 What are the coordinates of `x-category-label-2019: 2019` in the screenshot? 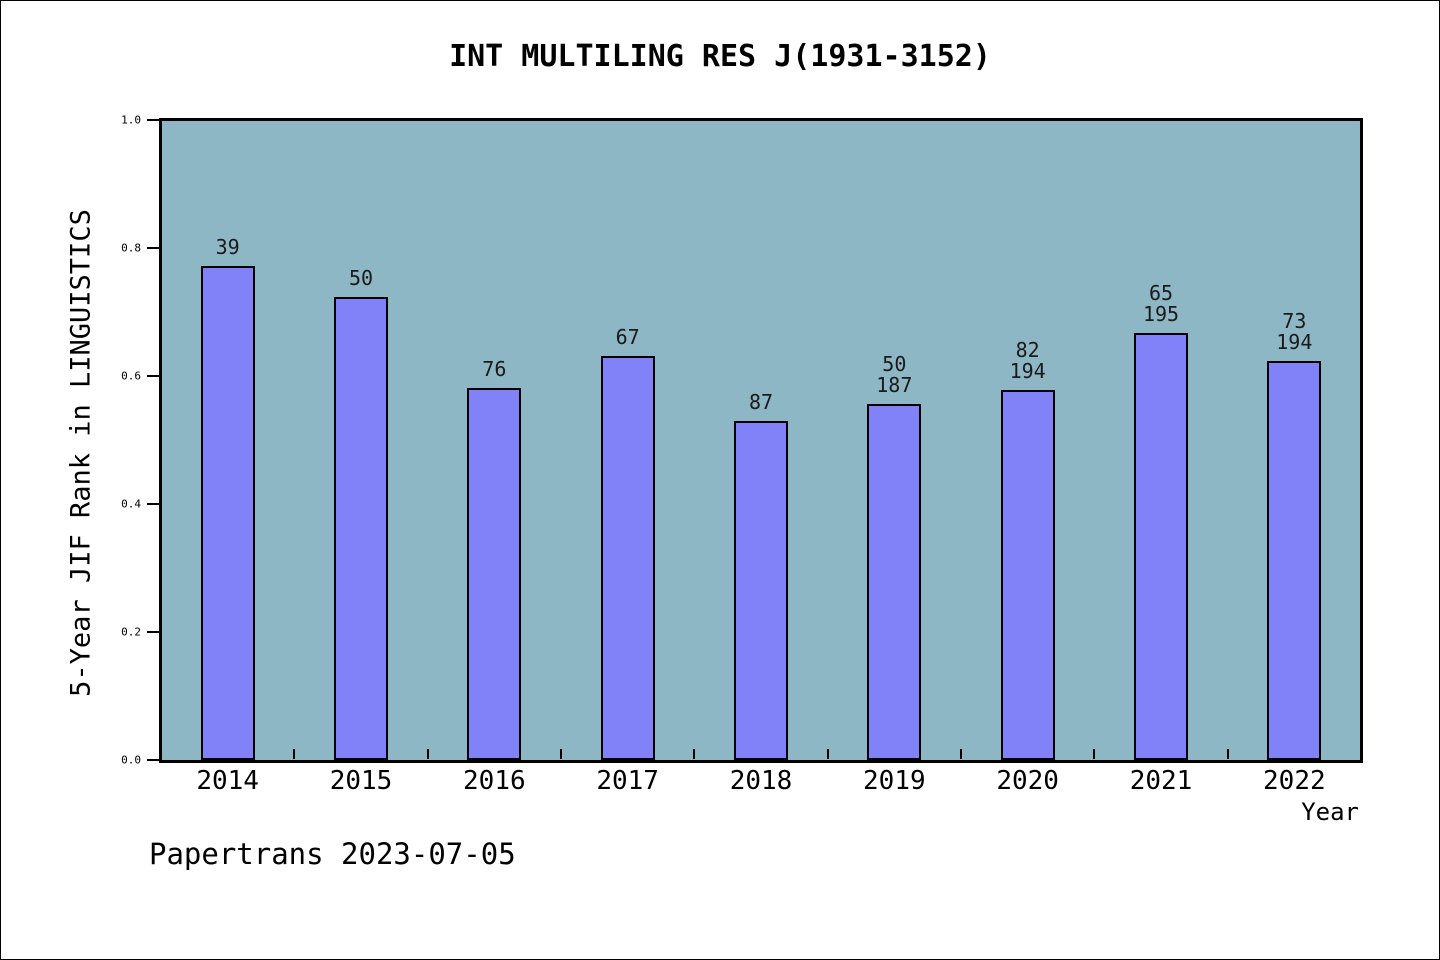 It's located at (894, 781).